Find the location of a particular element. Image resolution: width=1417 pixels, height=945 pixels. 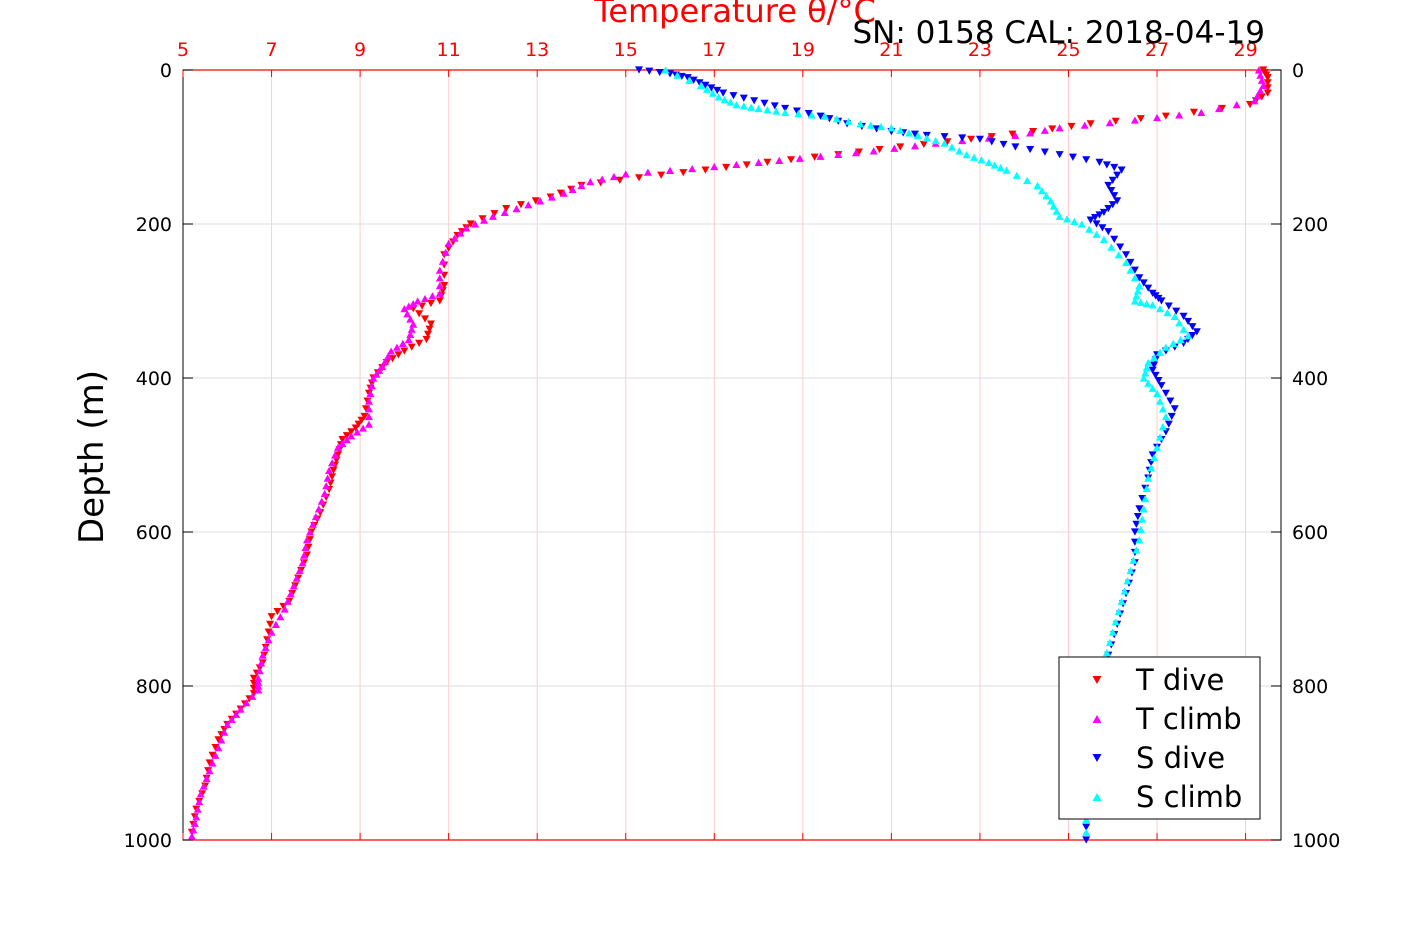

x-tick-label: 7 is located at coordinates (272, 50).